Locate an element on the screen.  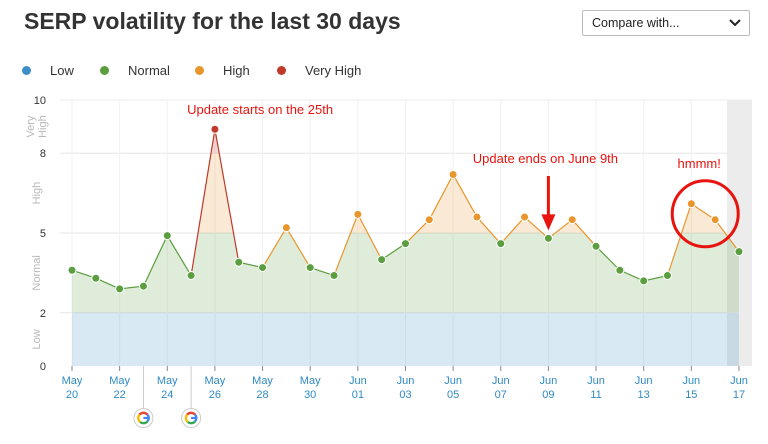
zone-label-normal: Normal is located at coordinates (37, 272).